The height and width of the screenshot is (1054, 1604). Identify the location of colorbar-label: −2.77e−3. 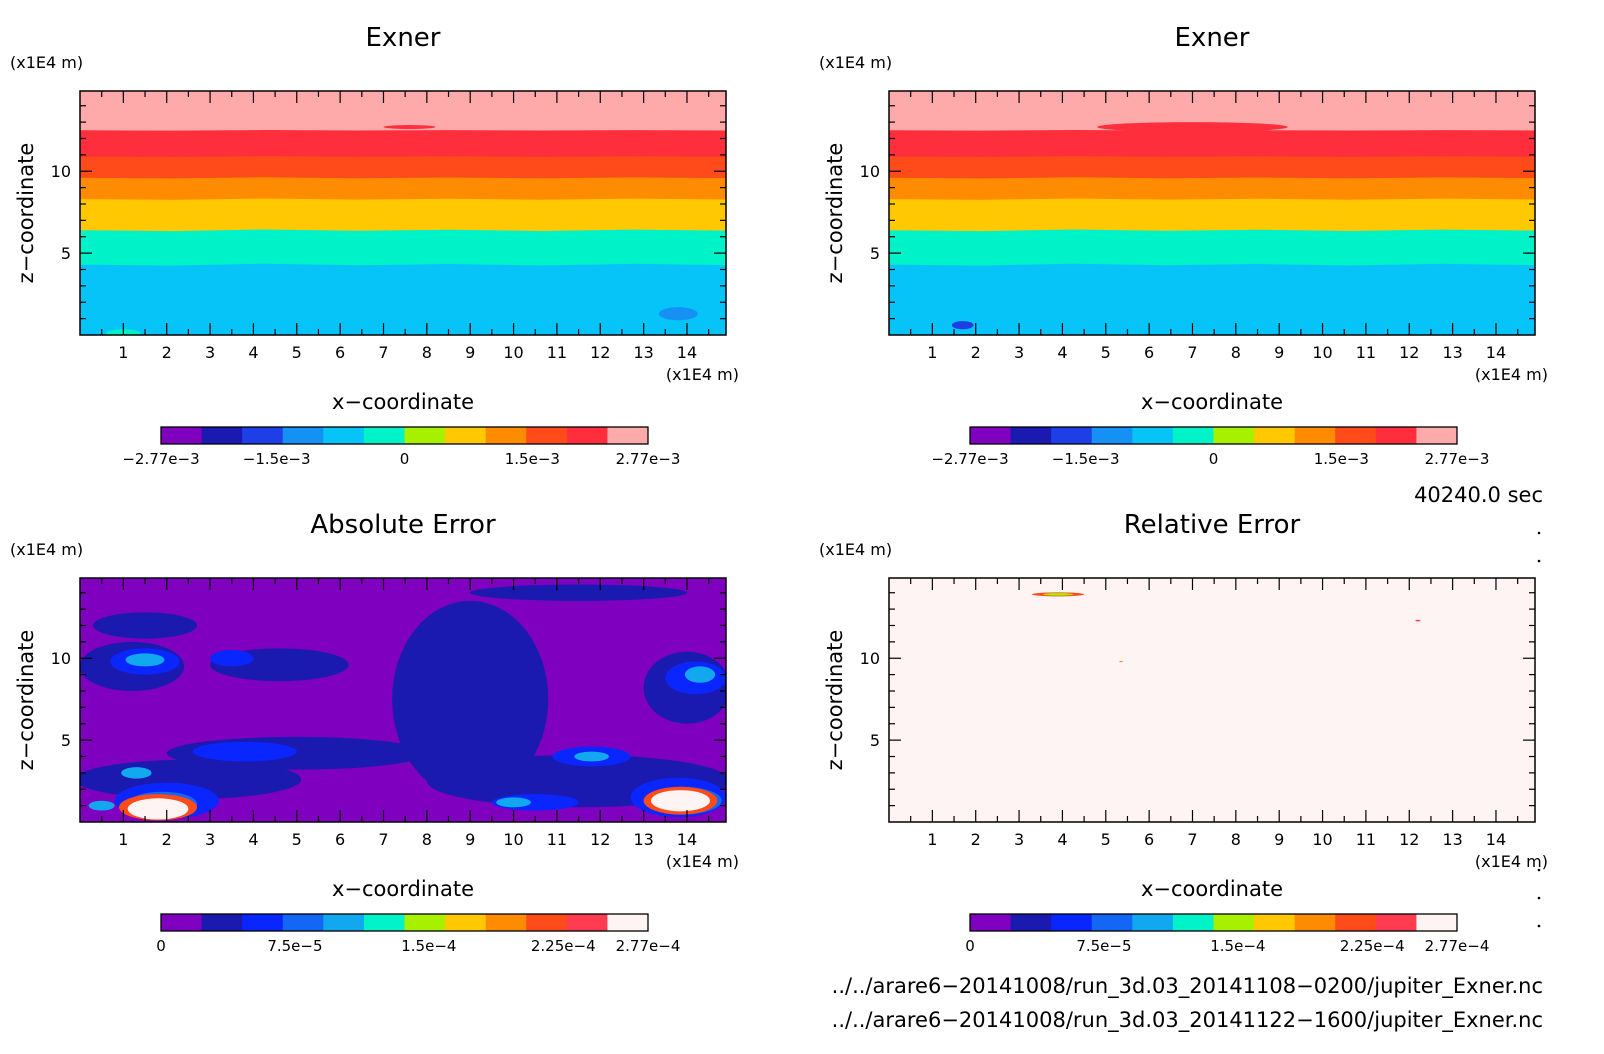
(160, 459).